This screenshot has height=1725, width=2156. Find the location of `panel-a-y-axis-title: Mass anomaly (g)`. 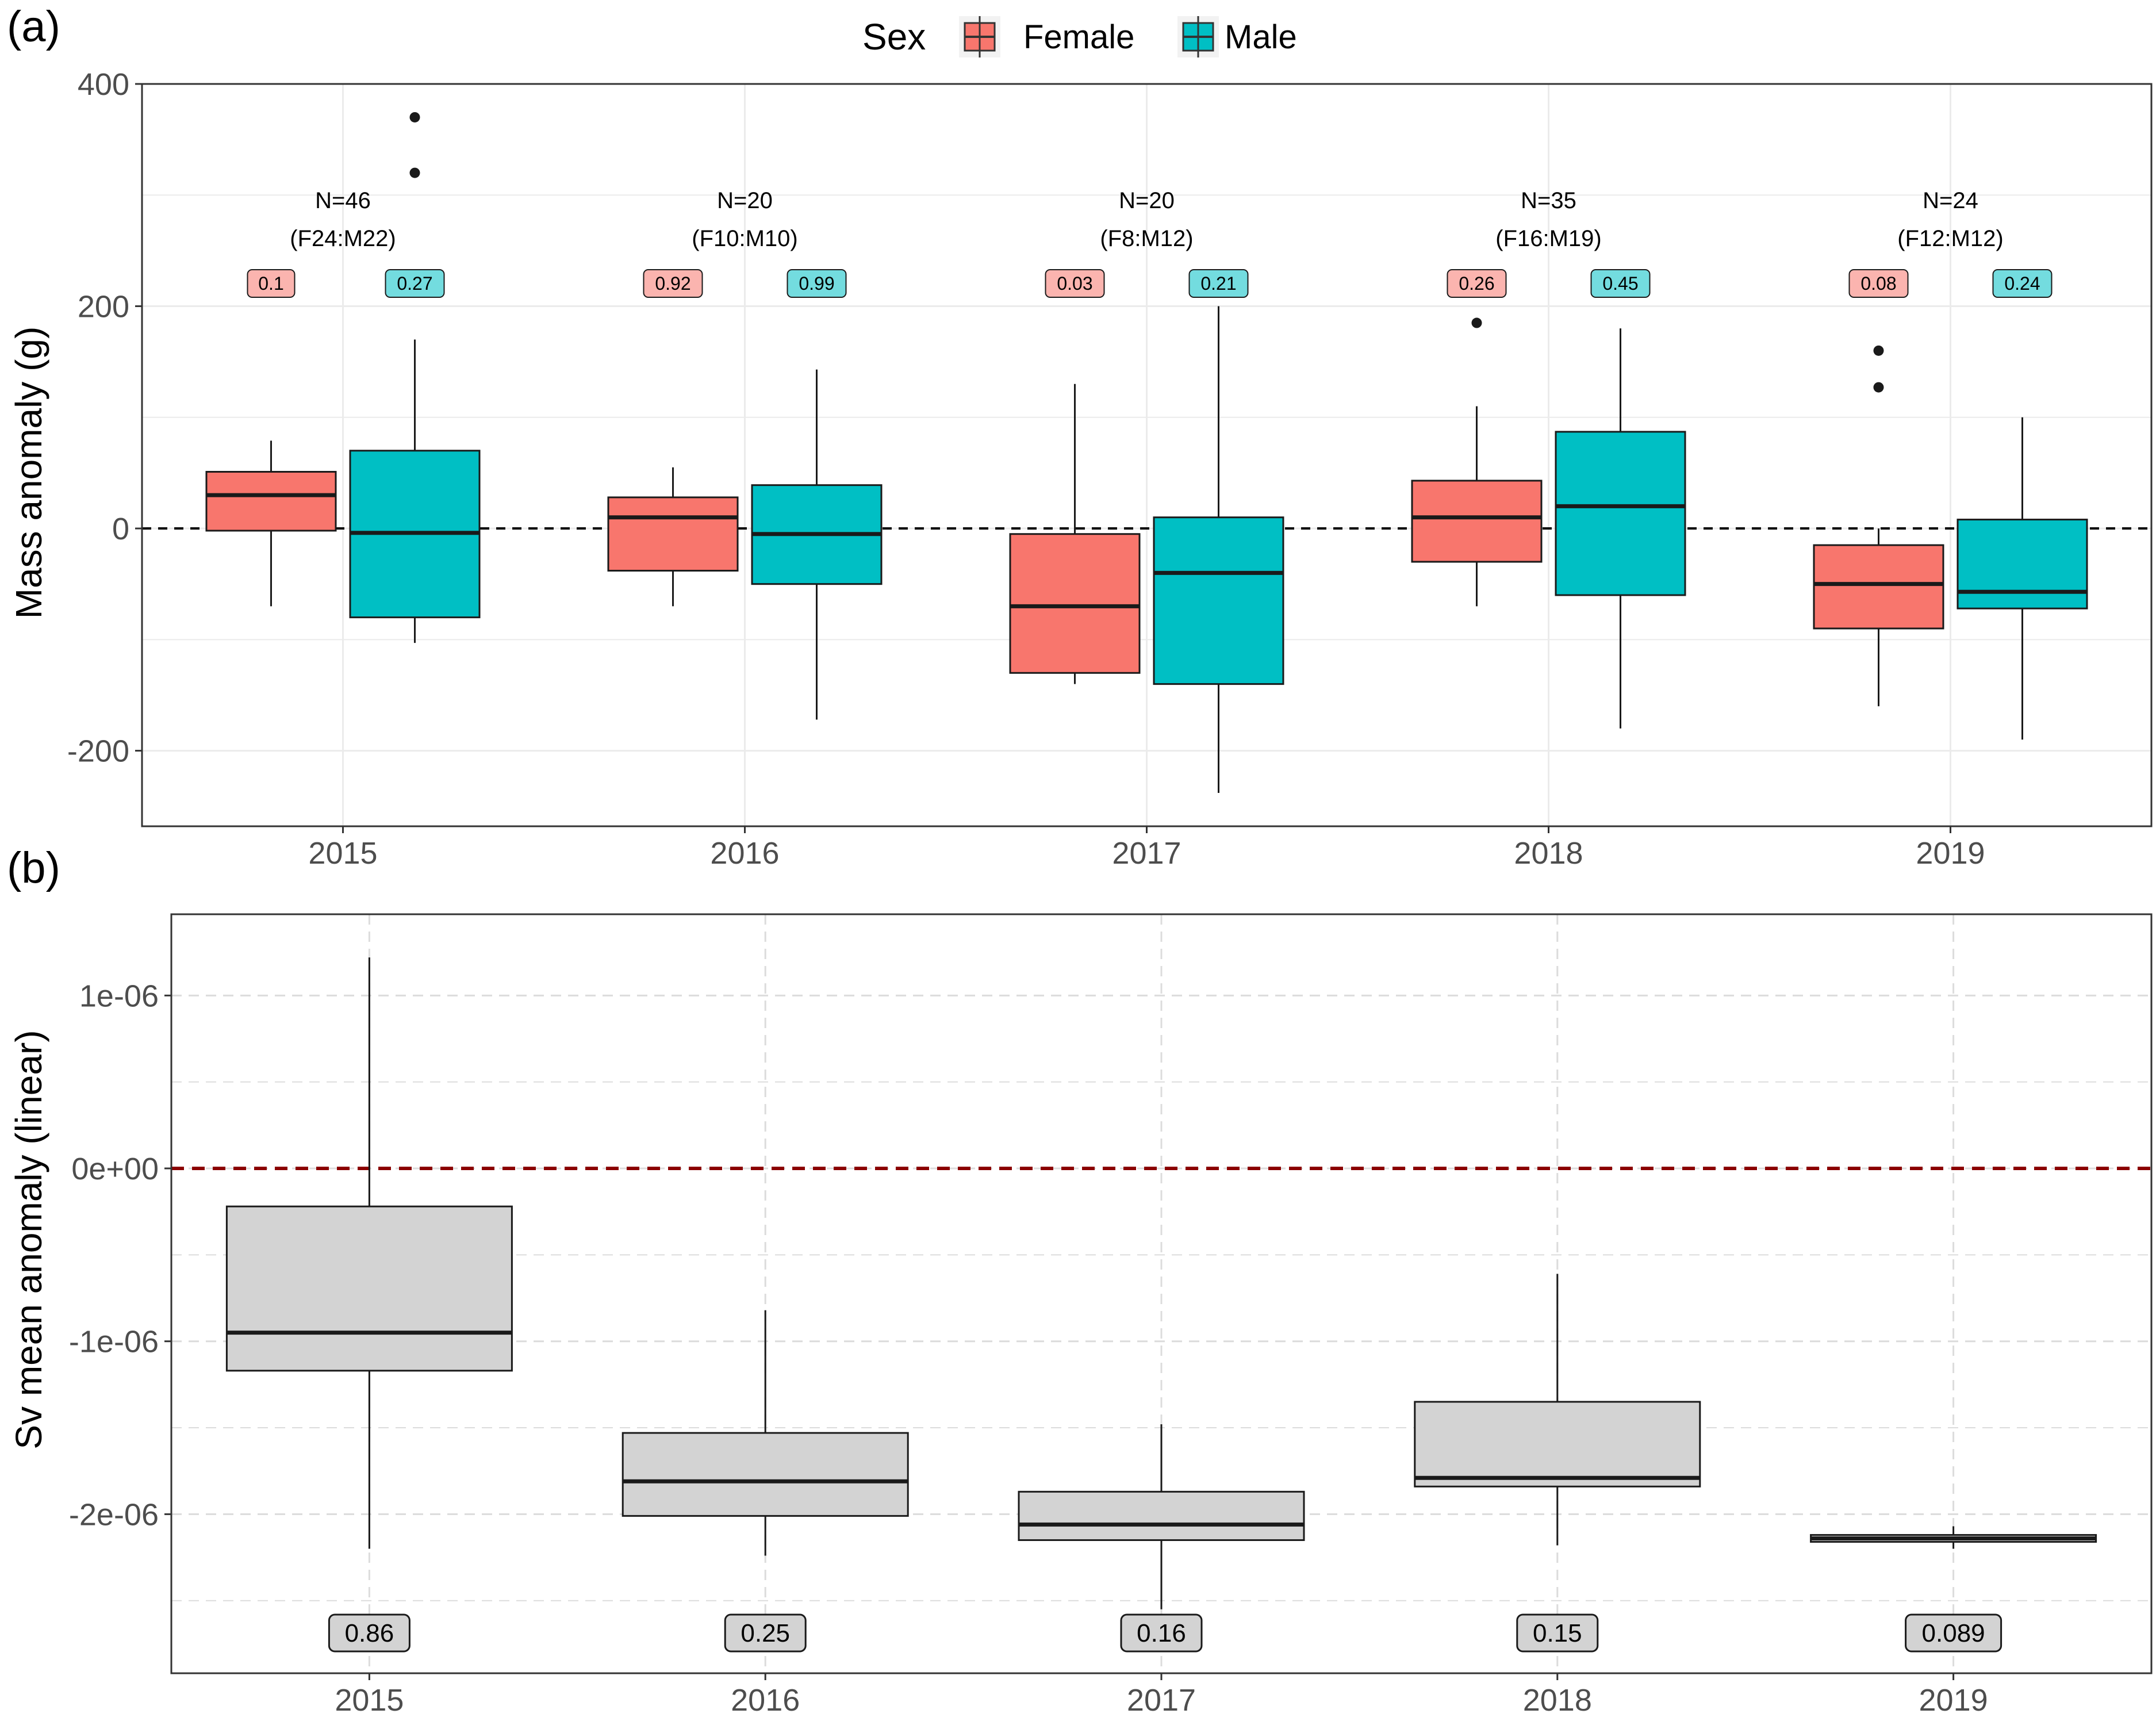

panel-a-y-axis-title: Mass anomaly (g) is located at coordinates (28, 473).